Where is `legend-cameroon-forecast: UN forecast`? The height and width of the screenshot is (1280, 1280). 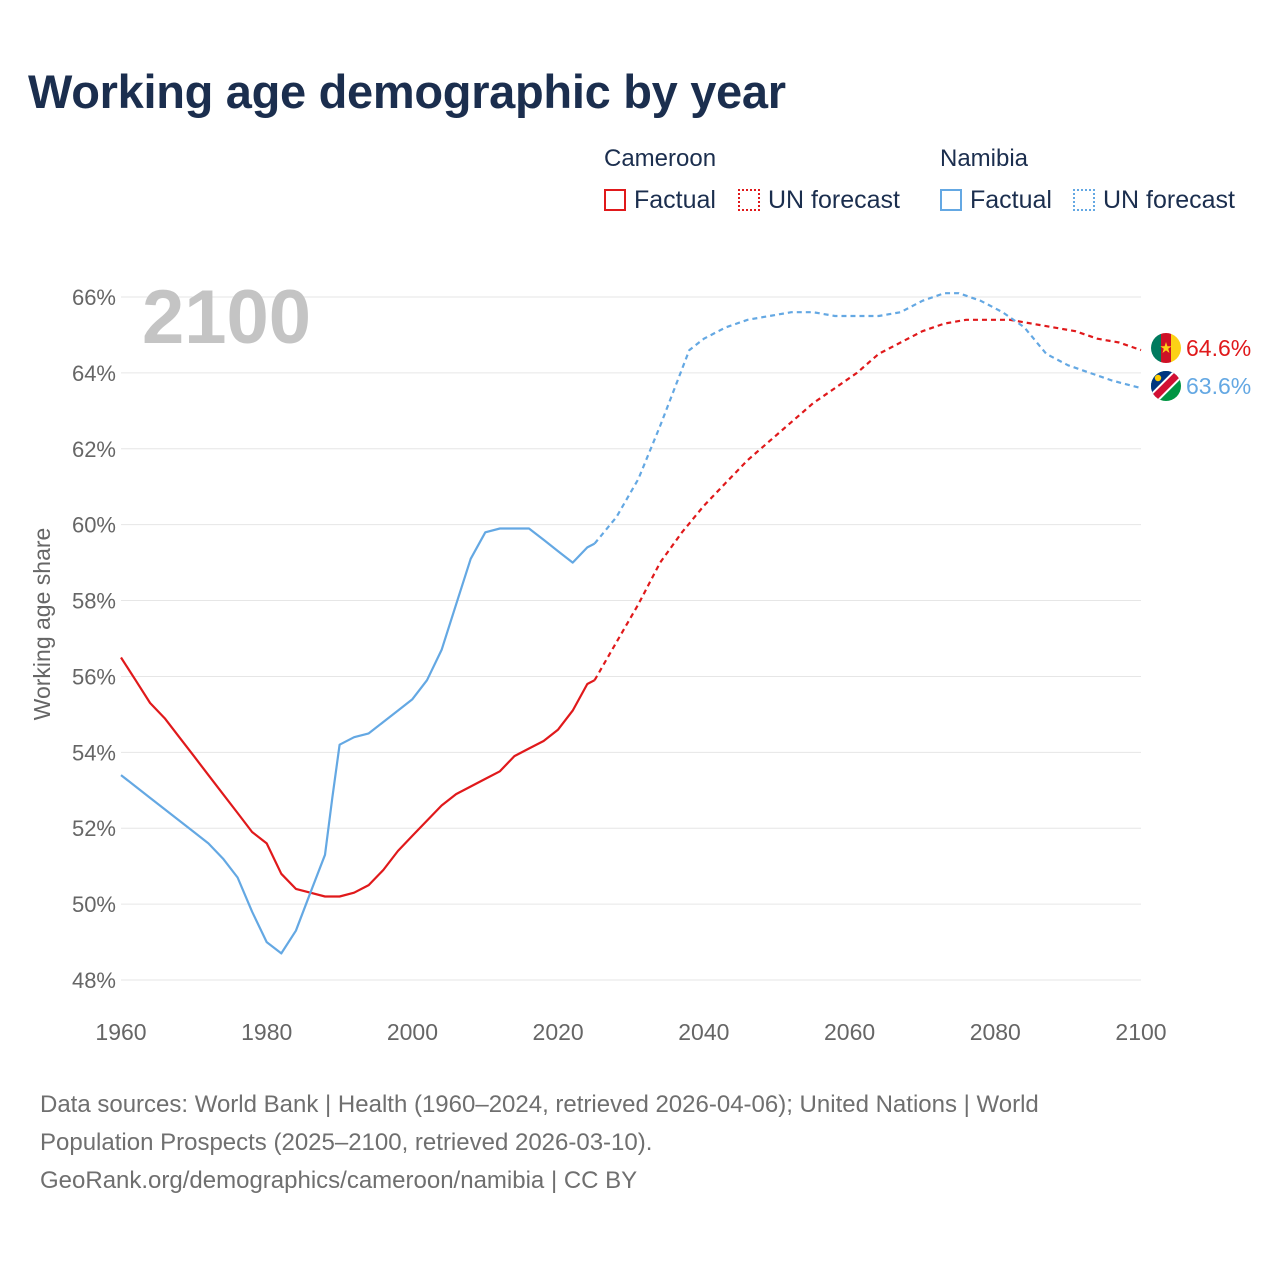
legend-cameroon-forecast: UN forecast is located at coordinates (819, 200).